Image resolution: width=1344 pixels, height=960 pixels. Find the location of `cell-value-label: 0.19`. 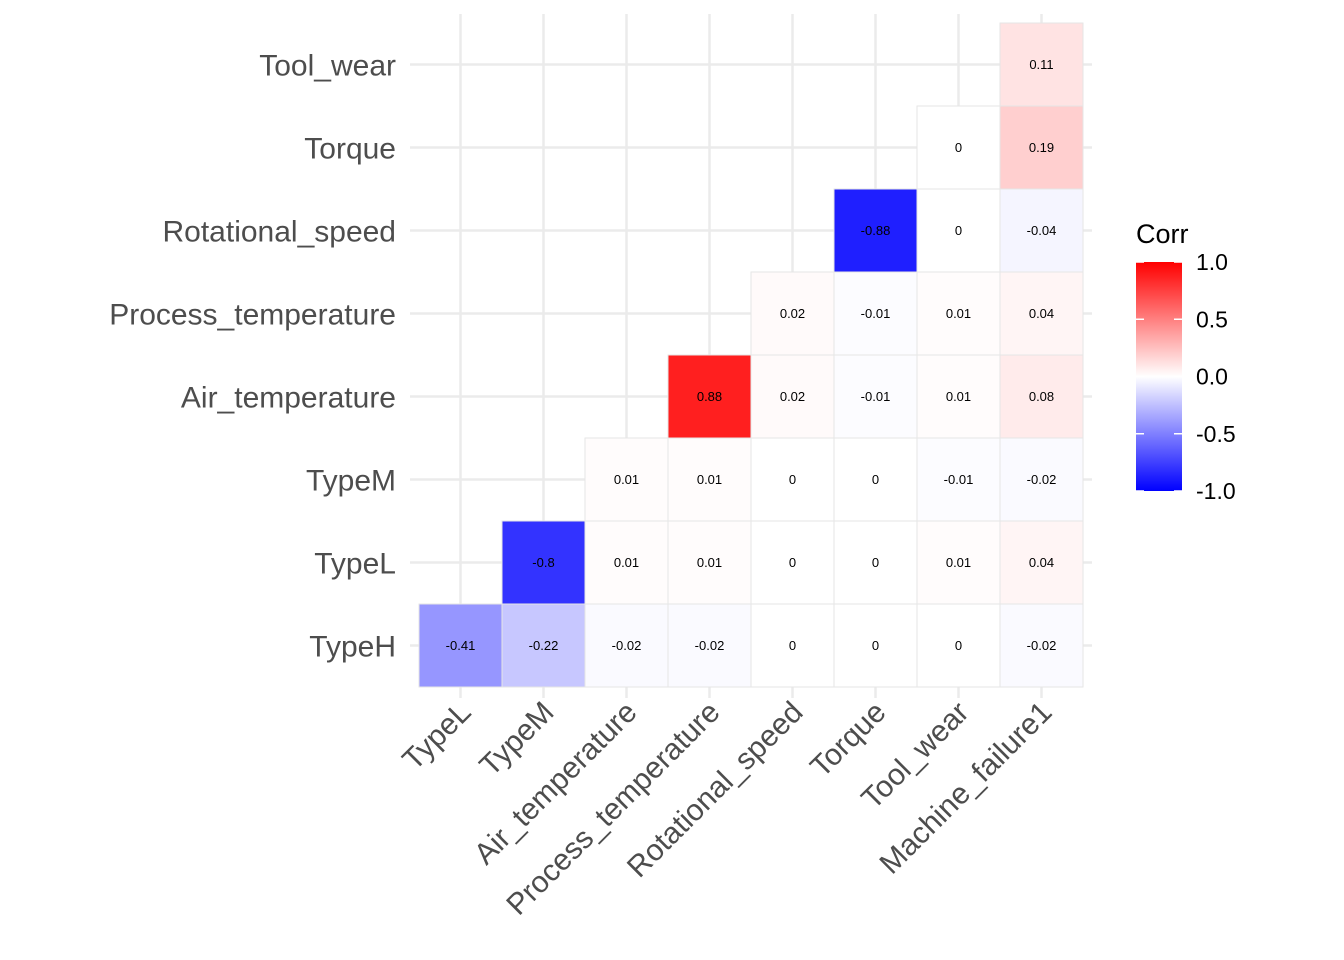

cell-value-label: 0.19 is located at coordinates (1041, 147).